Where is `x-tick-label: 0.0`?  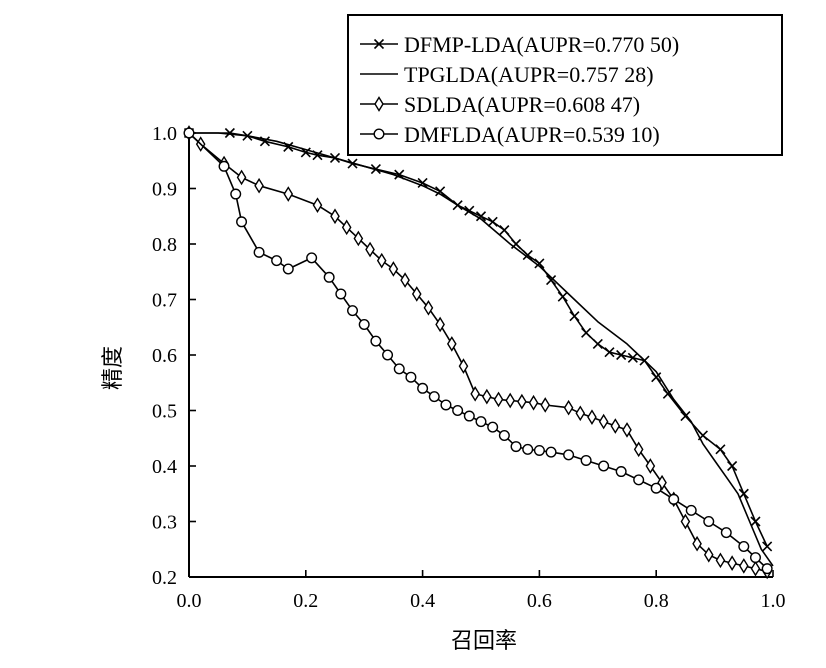 x-tick-label: 0.0 is located at coordinates (189, 601).